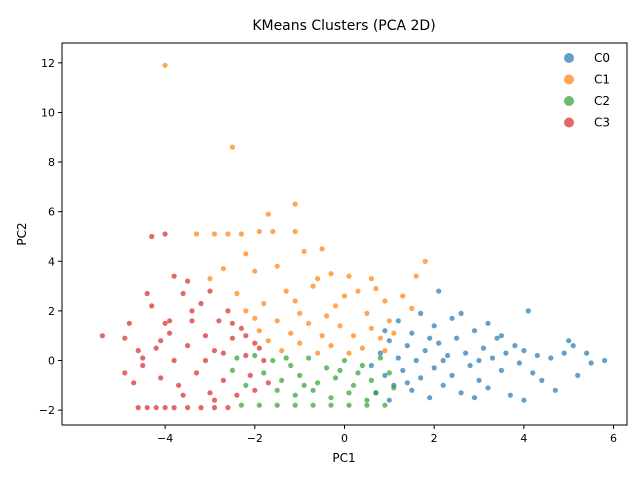  What do you see at coordinates (569, 122) in the screenshot?
I see `legend-marker-c3` at bounding box center [569, 122].